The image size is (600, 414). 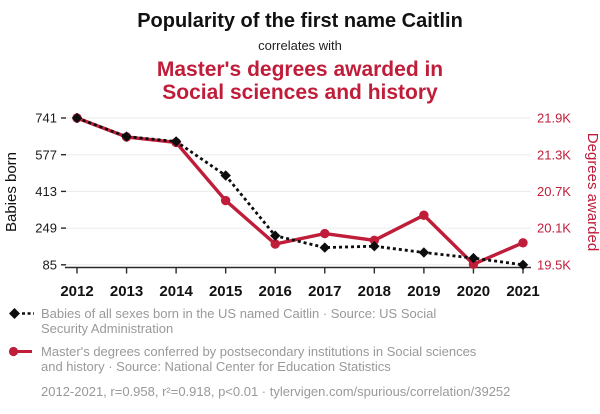 What do you see at coordinates (473, 291) in the screenshot?
I see `x-axis-tick-label: 2020` at bounding box center [473, 291].